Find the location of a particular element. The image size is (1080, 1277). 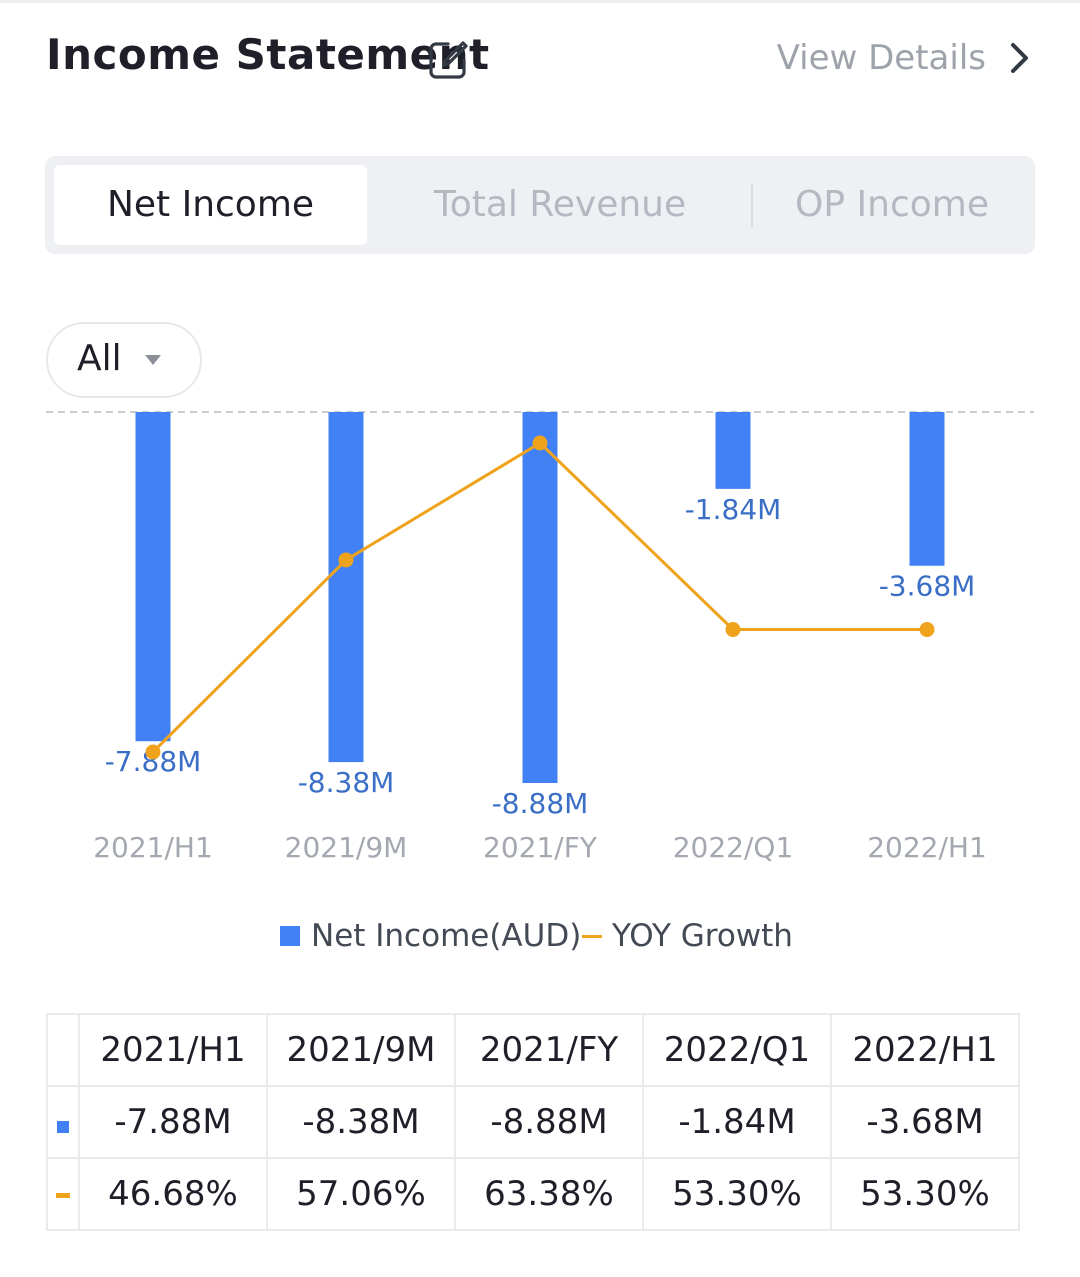

metric-tabs: Net Income Total Revenue OP Income is located at coordinates (540, 205).